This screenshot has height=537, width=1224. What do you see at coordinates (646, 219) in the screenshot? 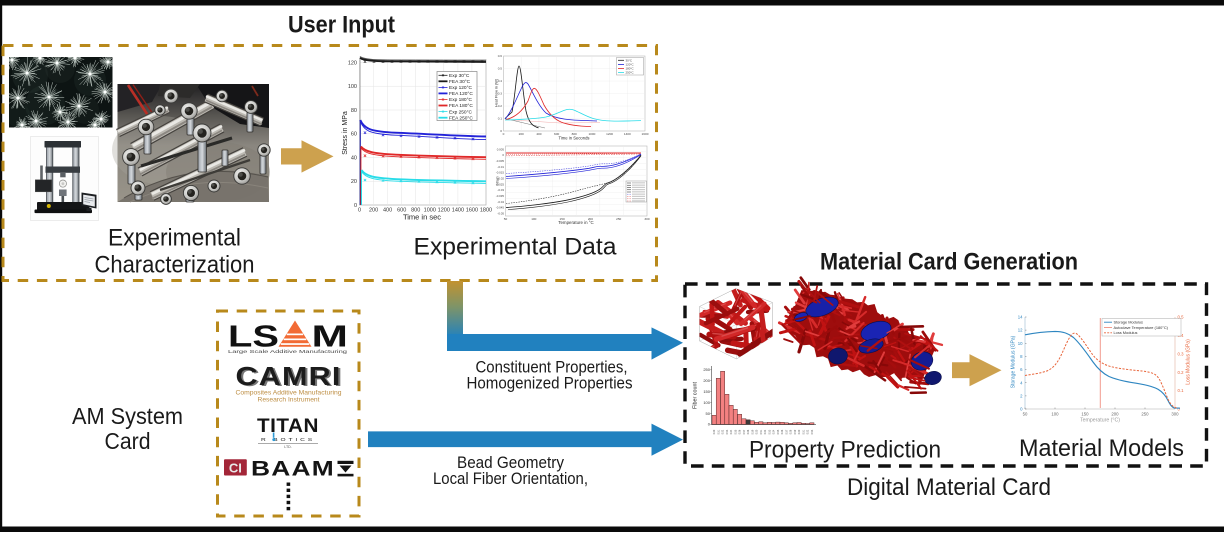
I see `svg-text: 300` at bounding box center [646, 219].